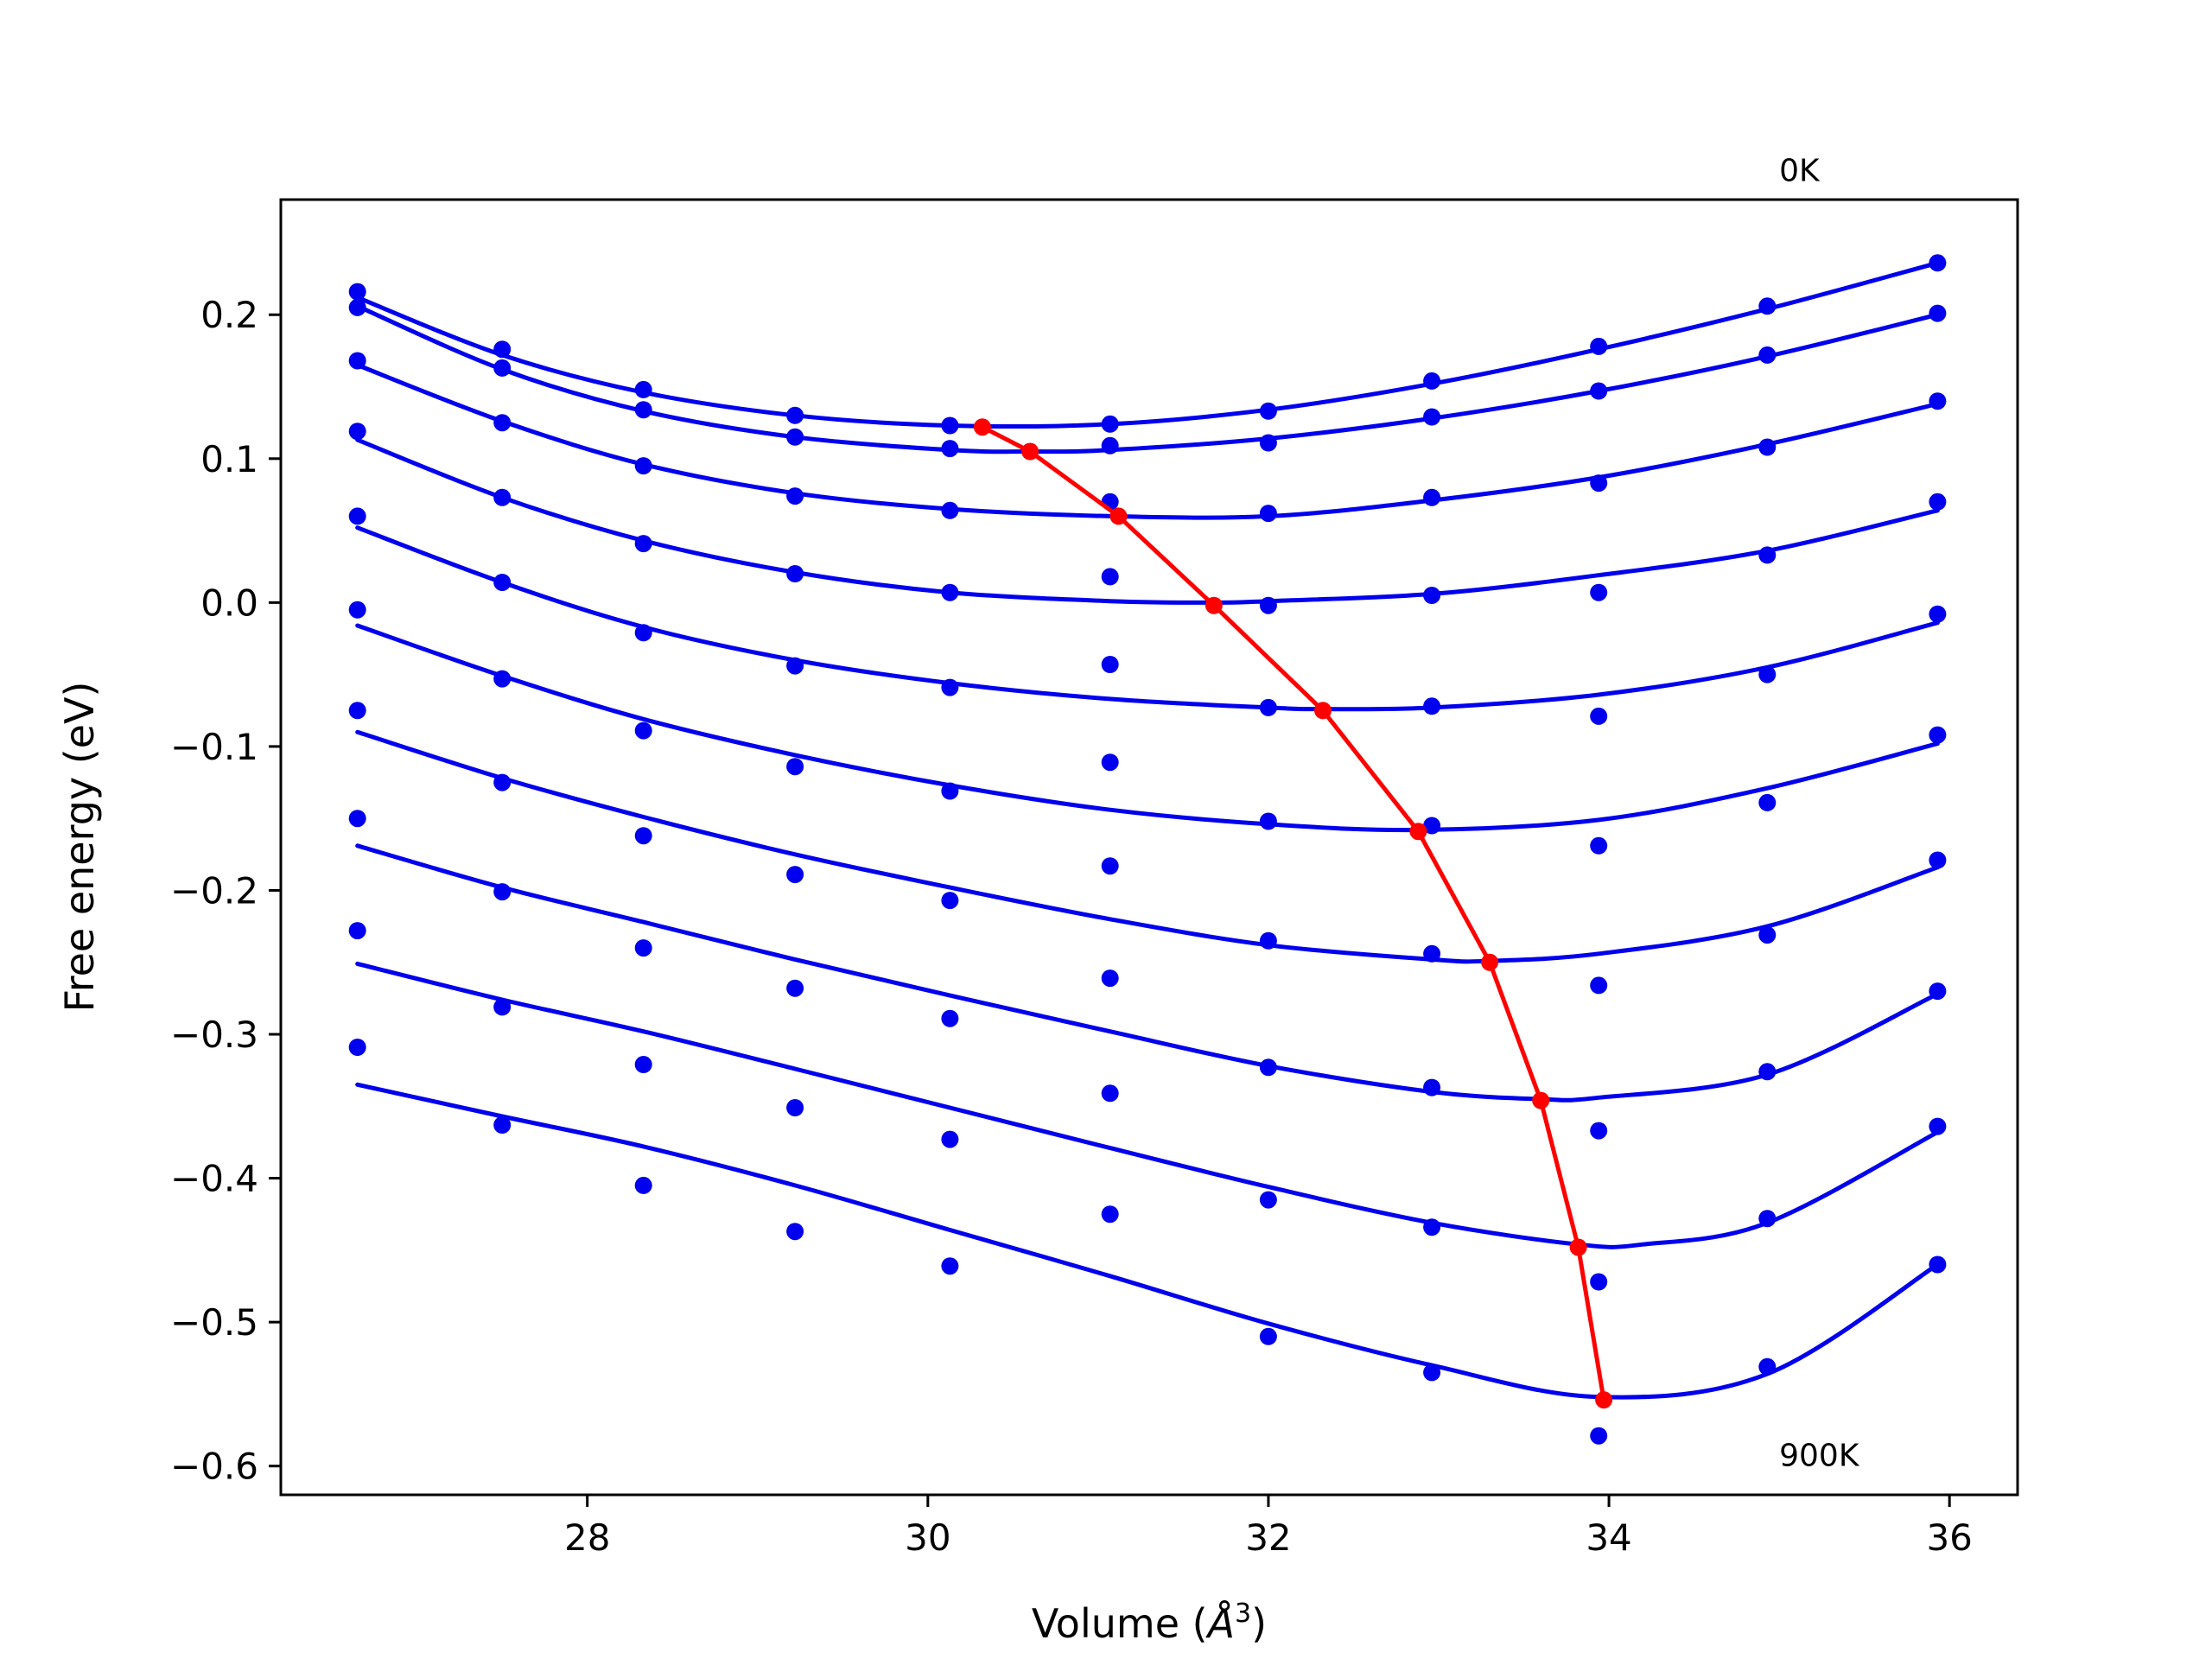 Image resolution: width=2212 pixels, height=1659 pixels. Describe the element at coordinates (587, 1537) in the screenshot. I see `x-tick-label: 28` at that location.